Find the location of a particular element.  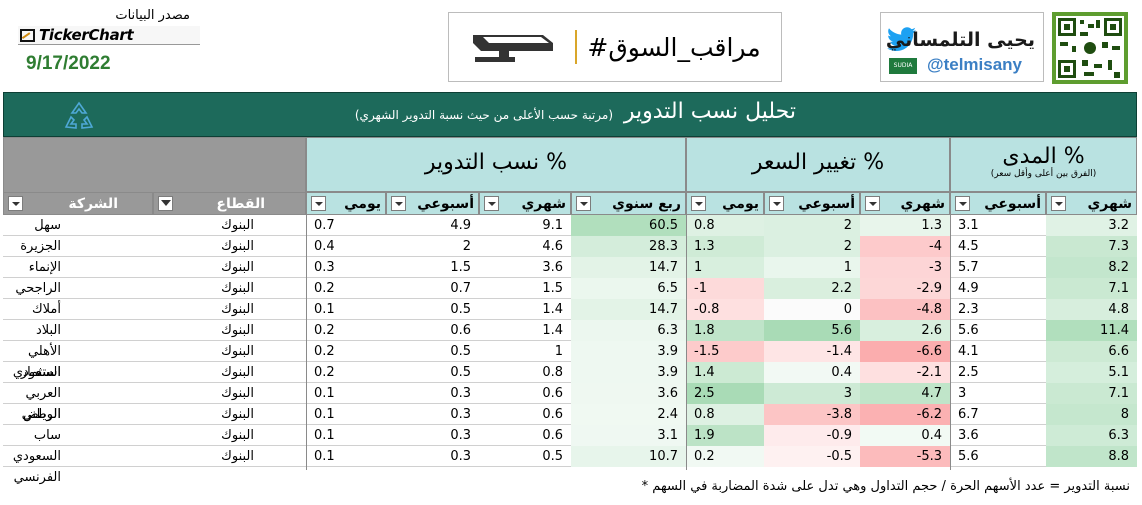

cell-r-weekly: 2.3 is located at coordinates (968, 309).